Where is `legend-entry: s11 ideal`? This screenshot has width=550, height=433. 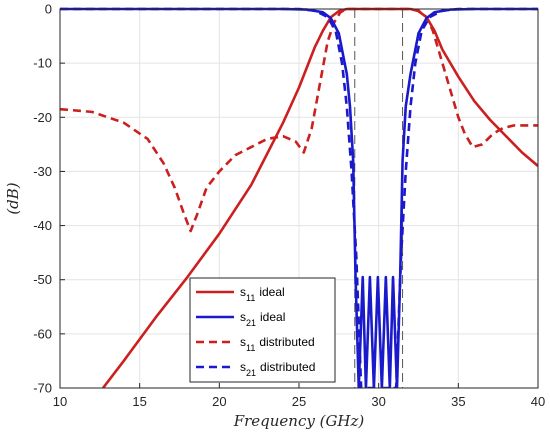
legend-entry: s11 ideal is located at coordinates (262, 294).